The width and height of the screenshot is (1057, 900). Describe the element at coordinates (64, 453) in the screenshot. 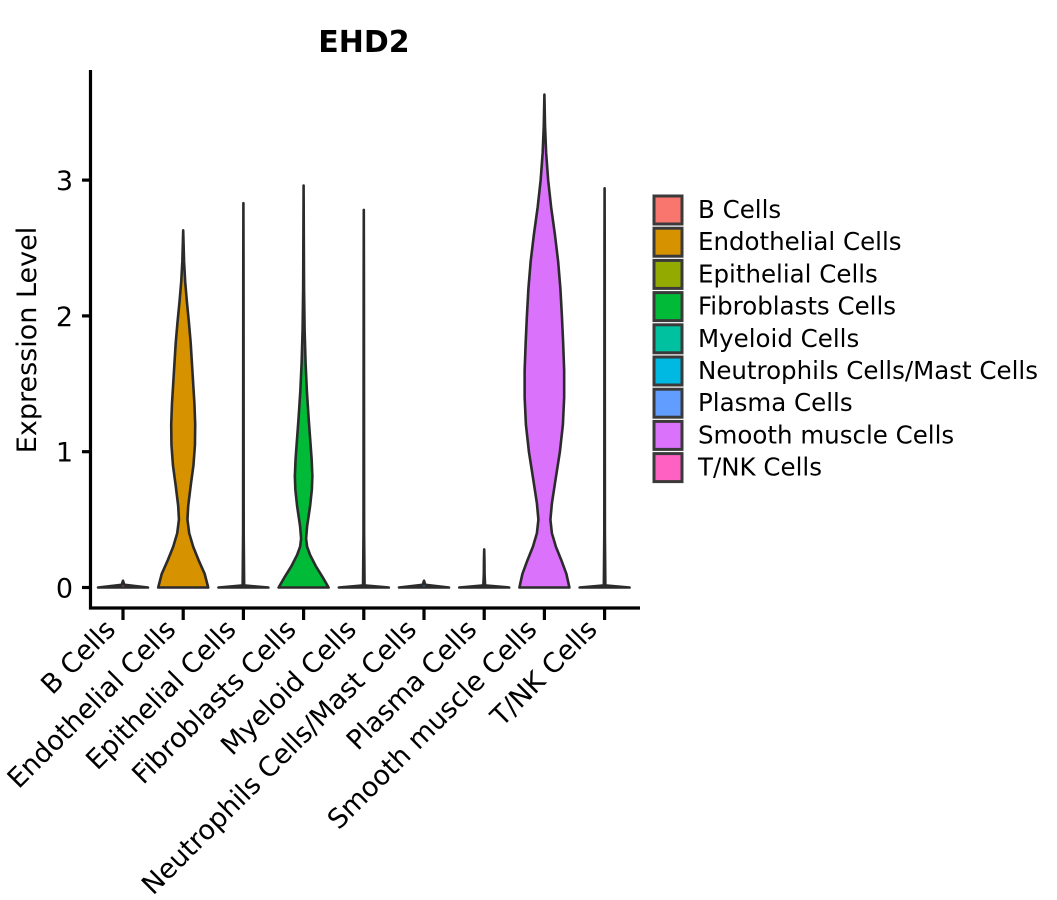

I see `y-tick-label: 1` at that location.